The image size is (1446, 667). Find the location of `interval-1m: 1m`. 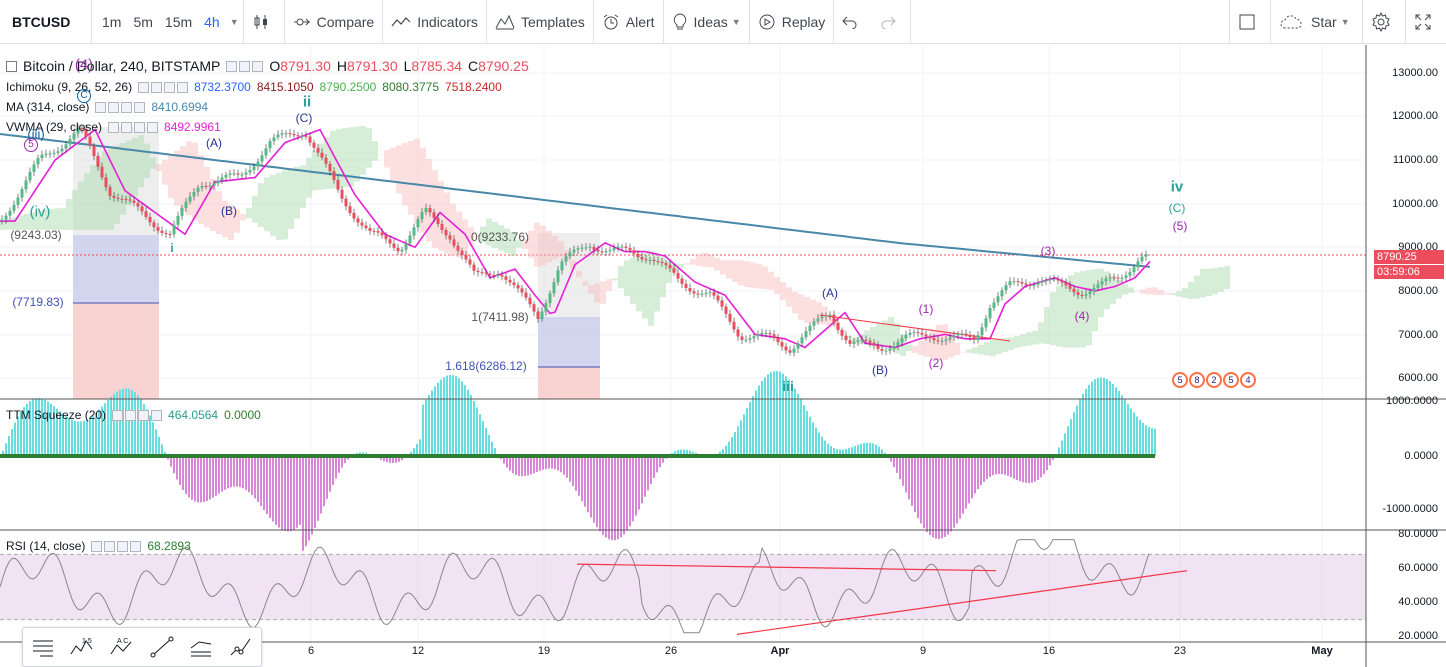

interval-1m: 1m is located at coordinates (112, 21).